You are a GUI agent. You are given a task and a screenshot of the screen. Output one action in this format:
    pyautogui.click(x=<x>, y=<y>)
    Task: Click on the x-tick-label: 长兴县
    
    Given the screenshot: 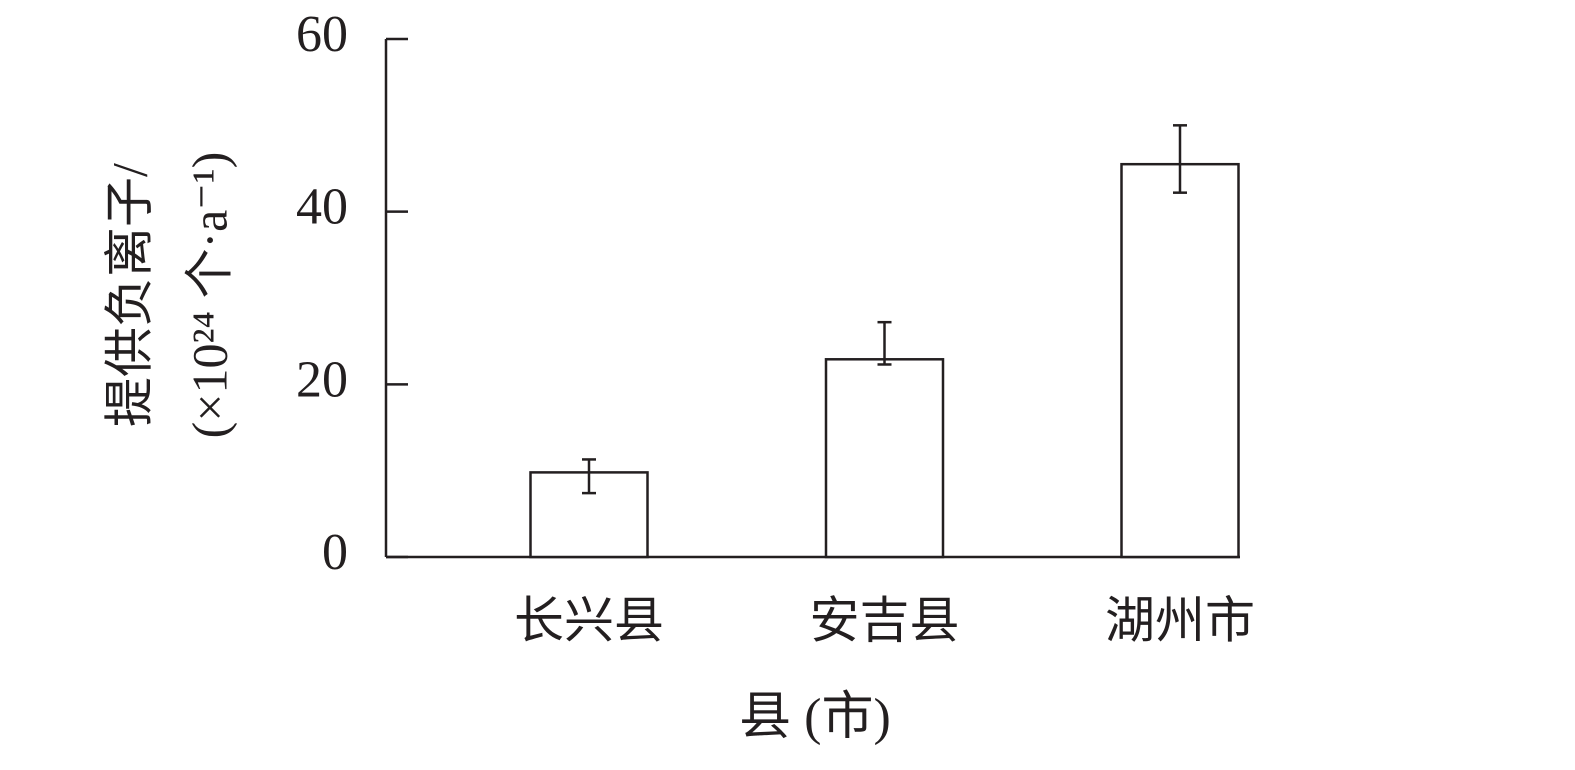 What is the action you would take?
    pyautogui.click(x=589, y=620)
    